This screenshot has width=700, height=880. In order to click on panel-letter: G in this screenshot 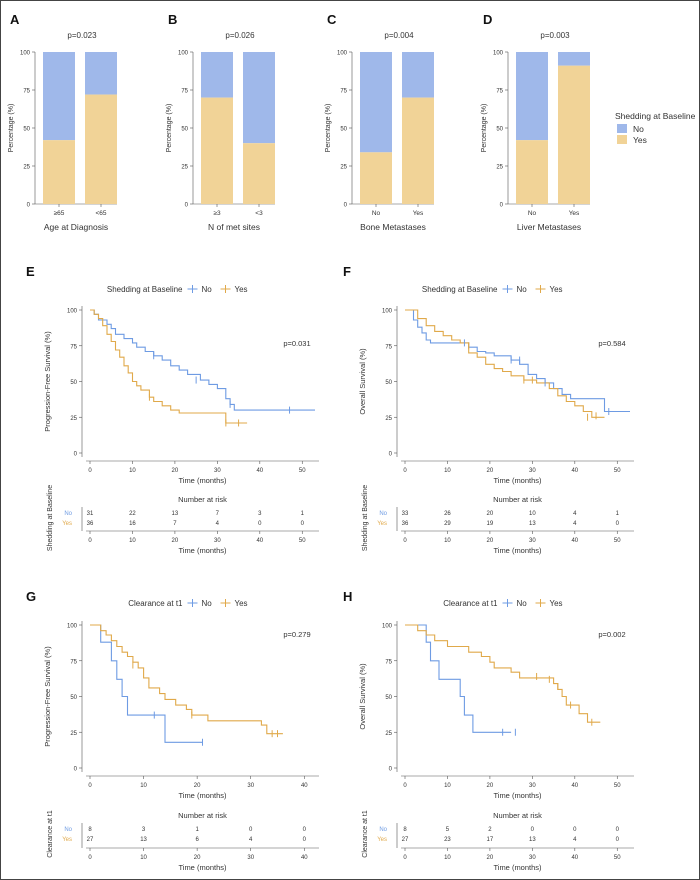, I will do `click(31, 596)`.